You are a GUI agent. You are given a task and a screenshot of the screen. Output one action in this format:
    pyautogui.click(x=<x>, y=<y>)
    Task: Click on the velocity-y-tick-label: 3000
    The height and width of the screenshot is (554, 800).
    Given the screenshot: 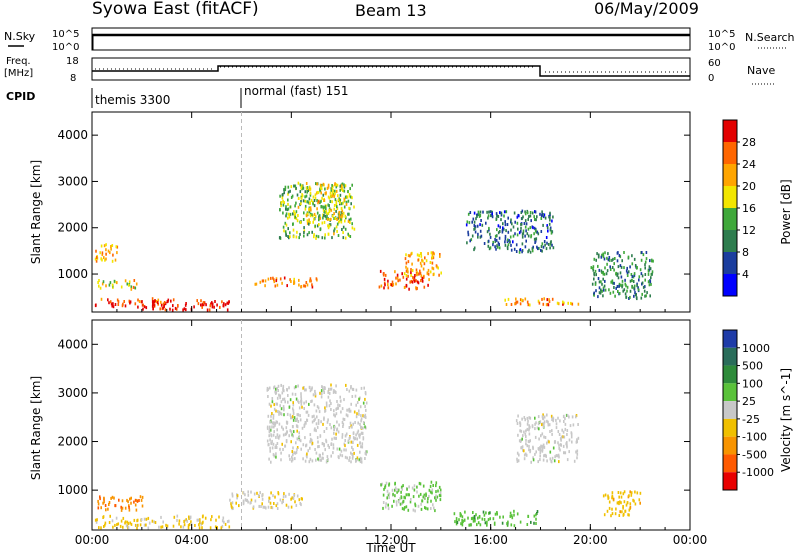 What is the action you would take?
    pyautogui.click(x=72, y=393)
    